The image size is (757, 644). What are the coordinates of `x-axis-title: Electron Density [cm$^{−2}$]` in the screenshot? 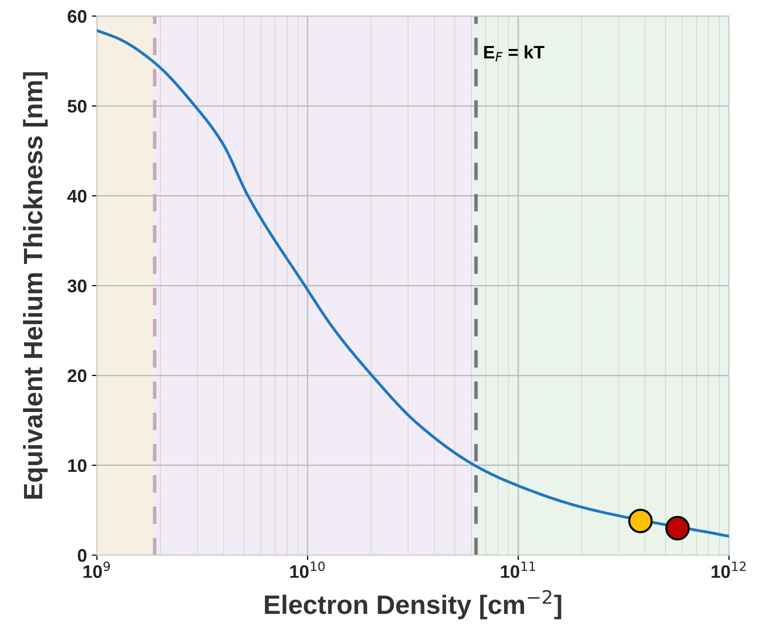 It's located at (413, 605).